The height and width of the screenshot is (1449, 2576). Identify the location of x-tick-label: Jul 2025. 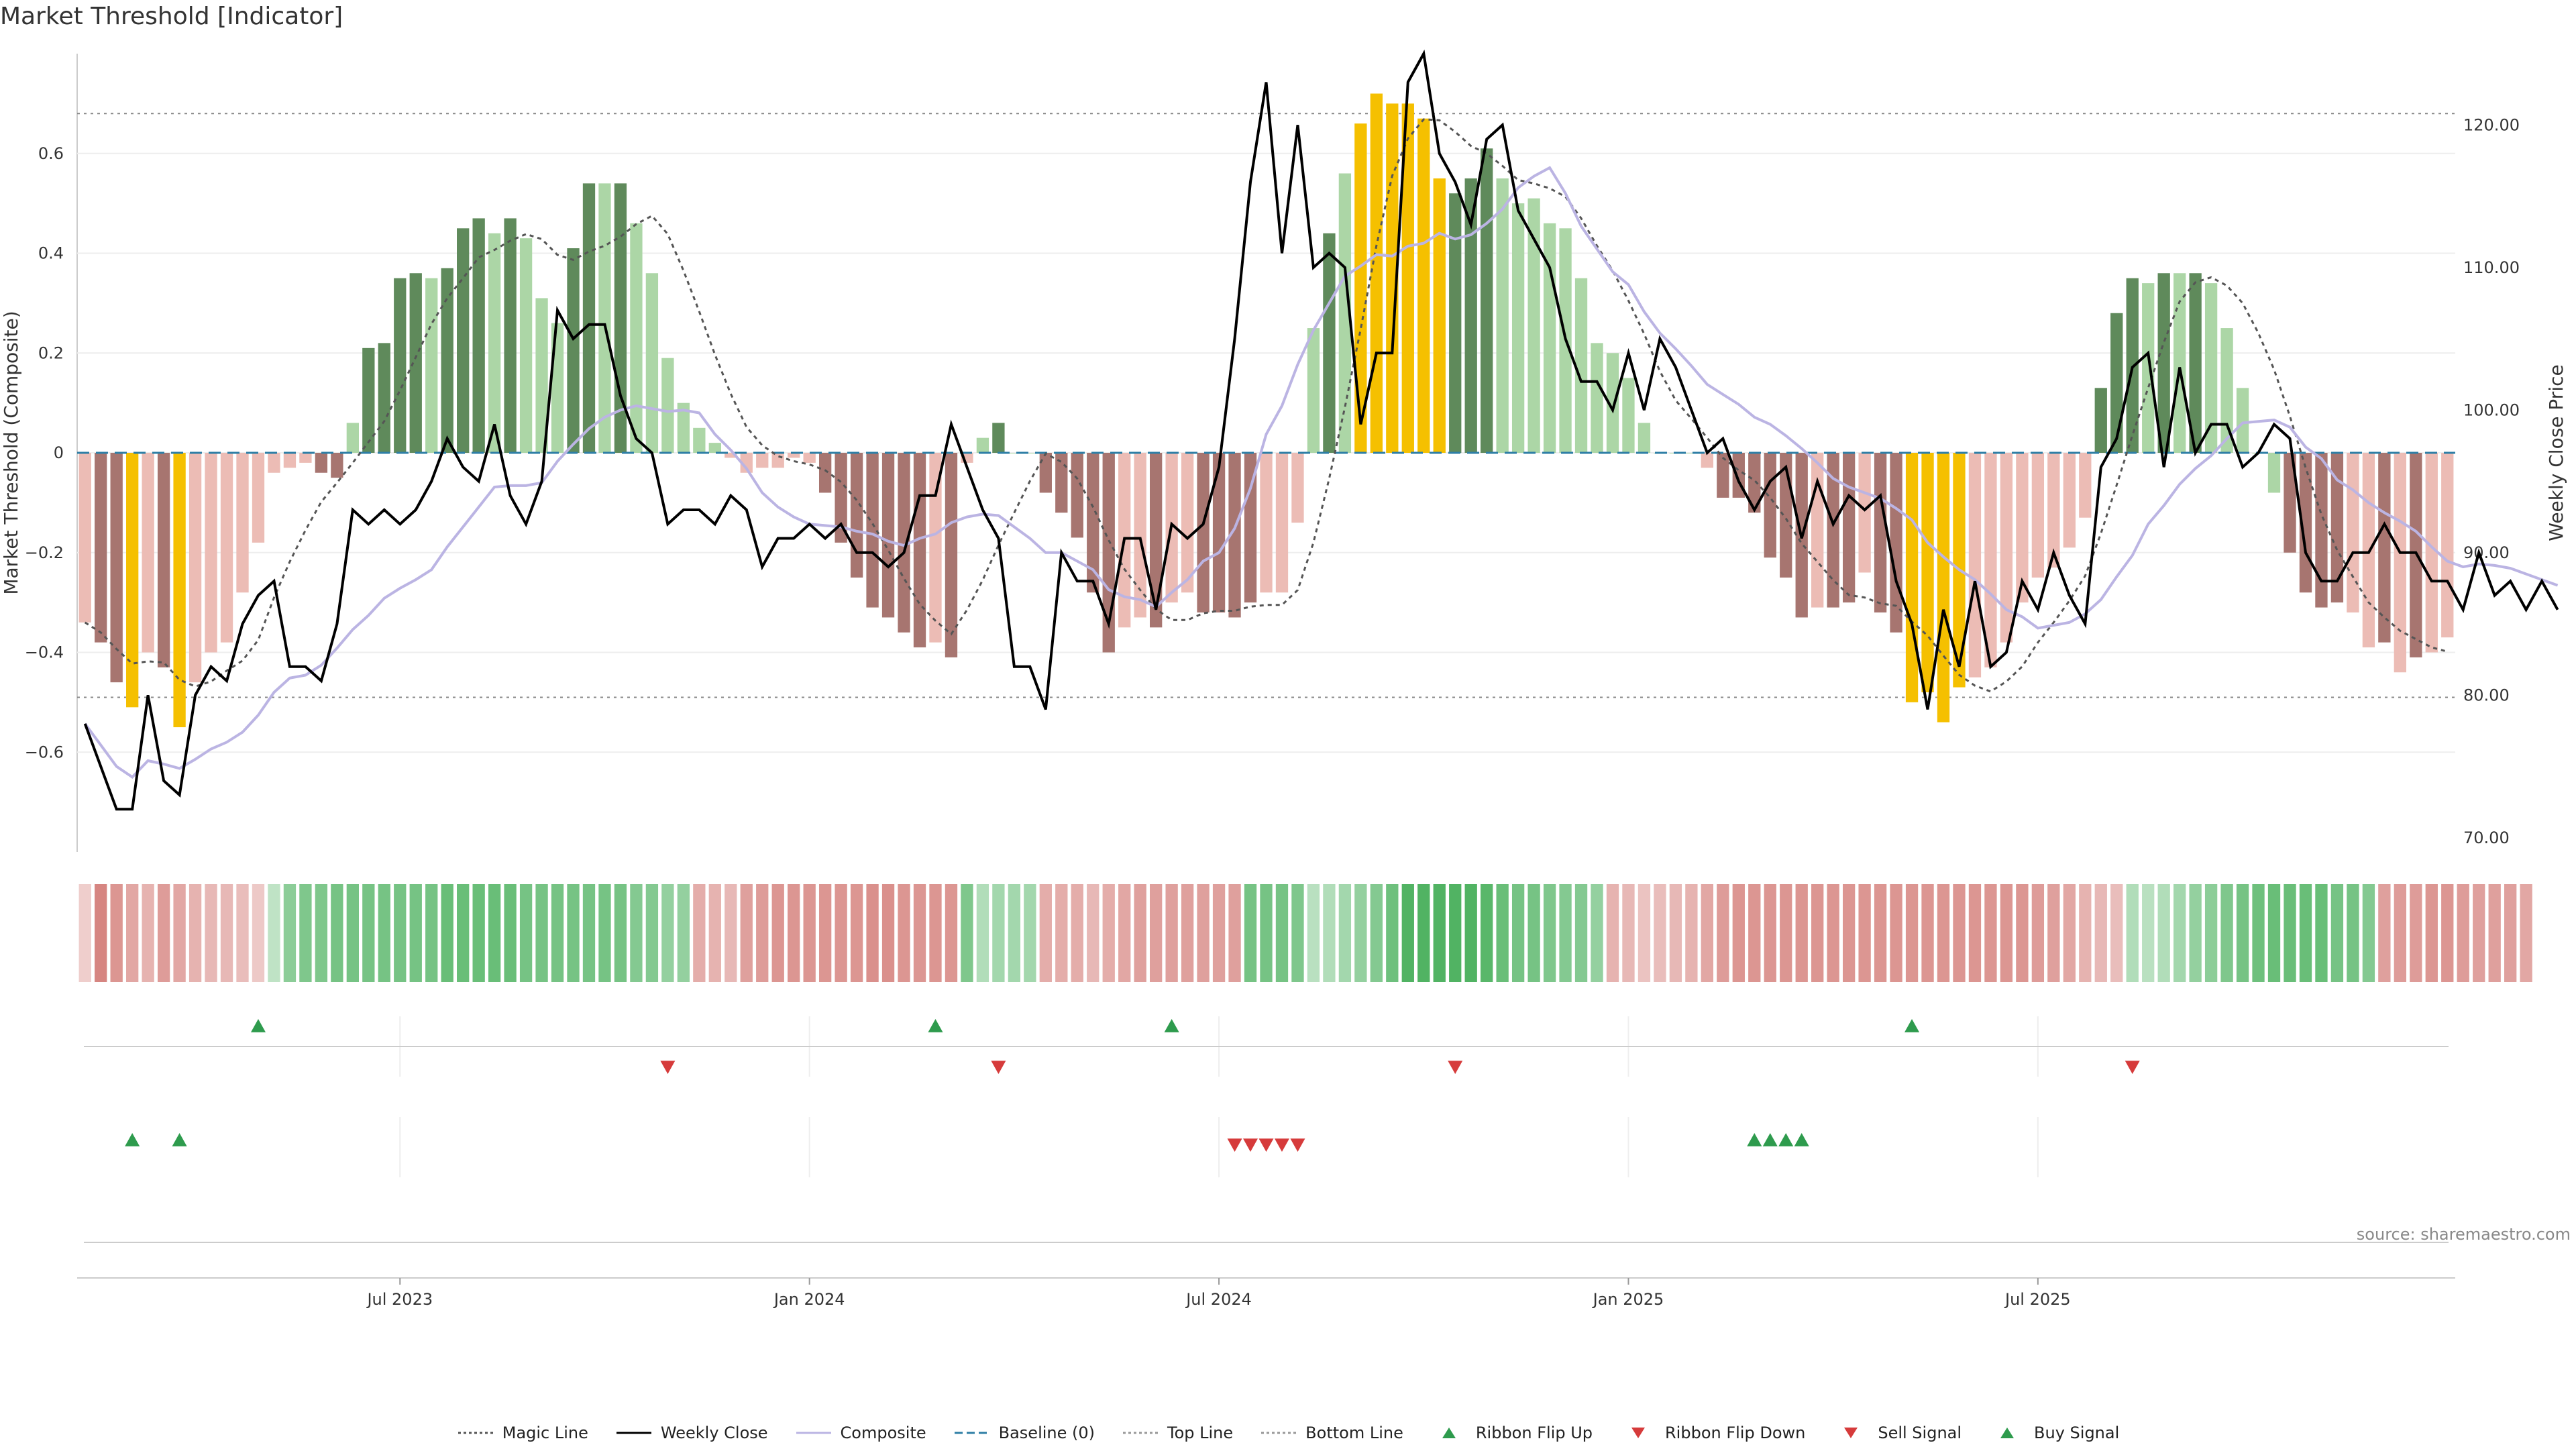
(2037, 1299).